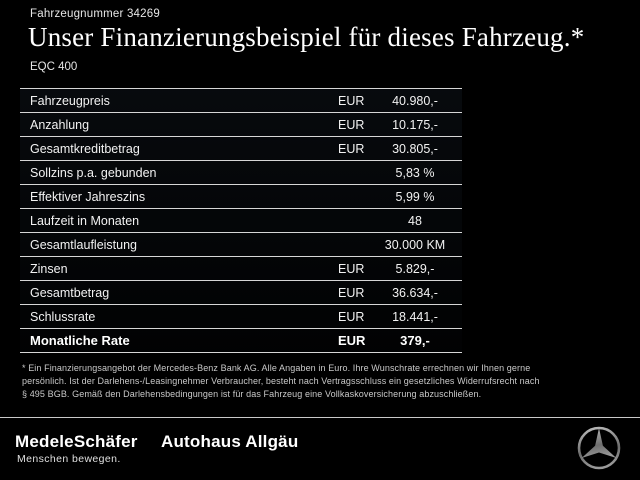 This screenshot has height=480, width=640. Describe the element at coordinates (54, 67) in the screenshot. I see `vehicle-model: EQC 400` at that location.